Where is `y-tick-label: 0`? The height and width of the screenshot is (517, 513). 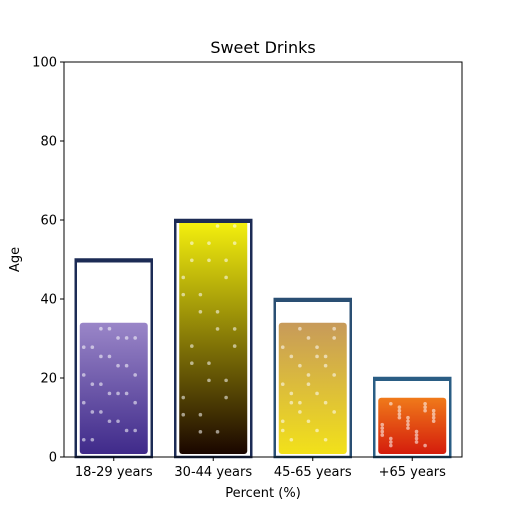
y-tick-label: 0 is located at coordinates (53, 458).